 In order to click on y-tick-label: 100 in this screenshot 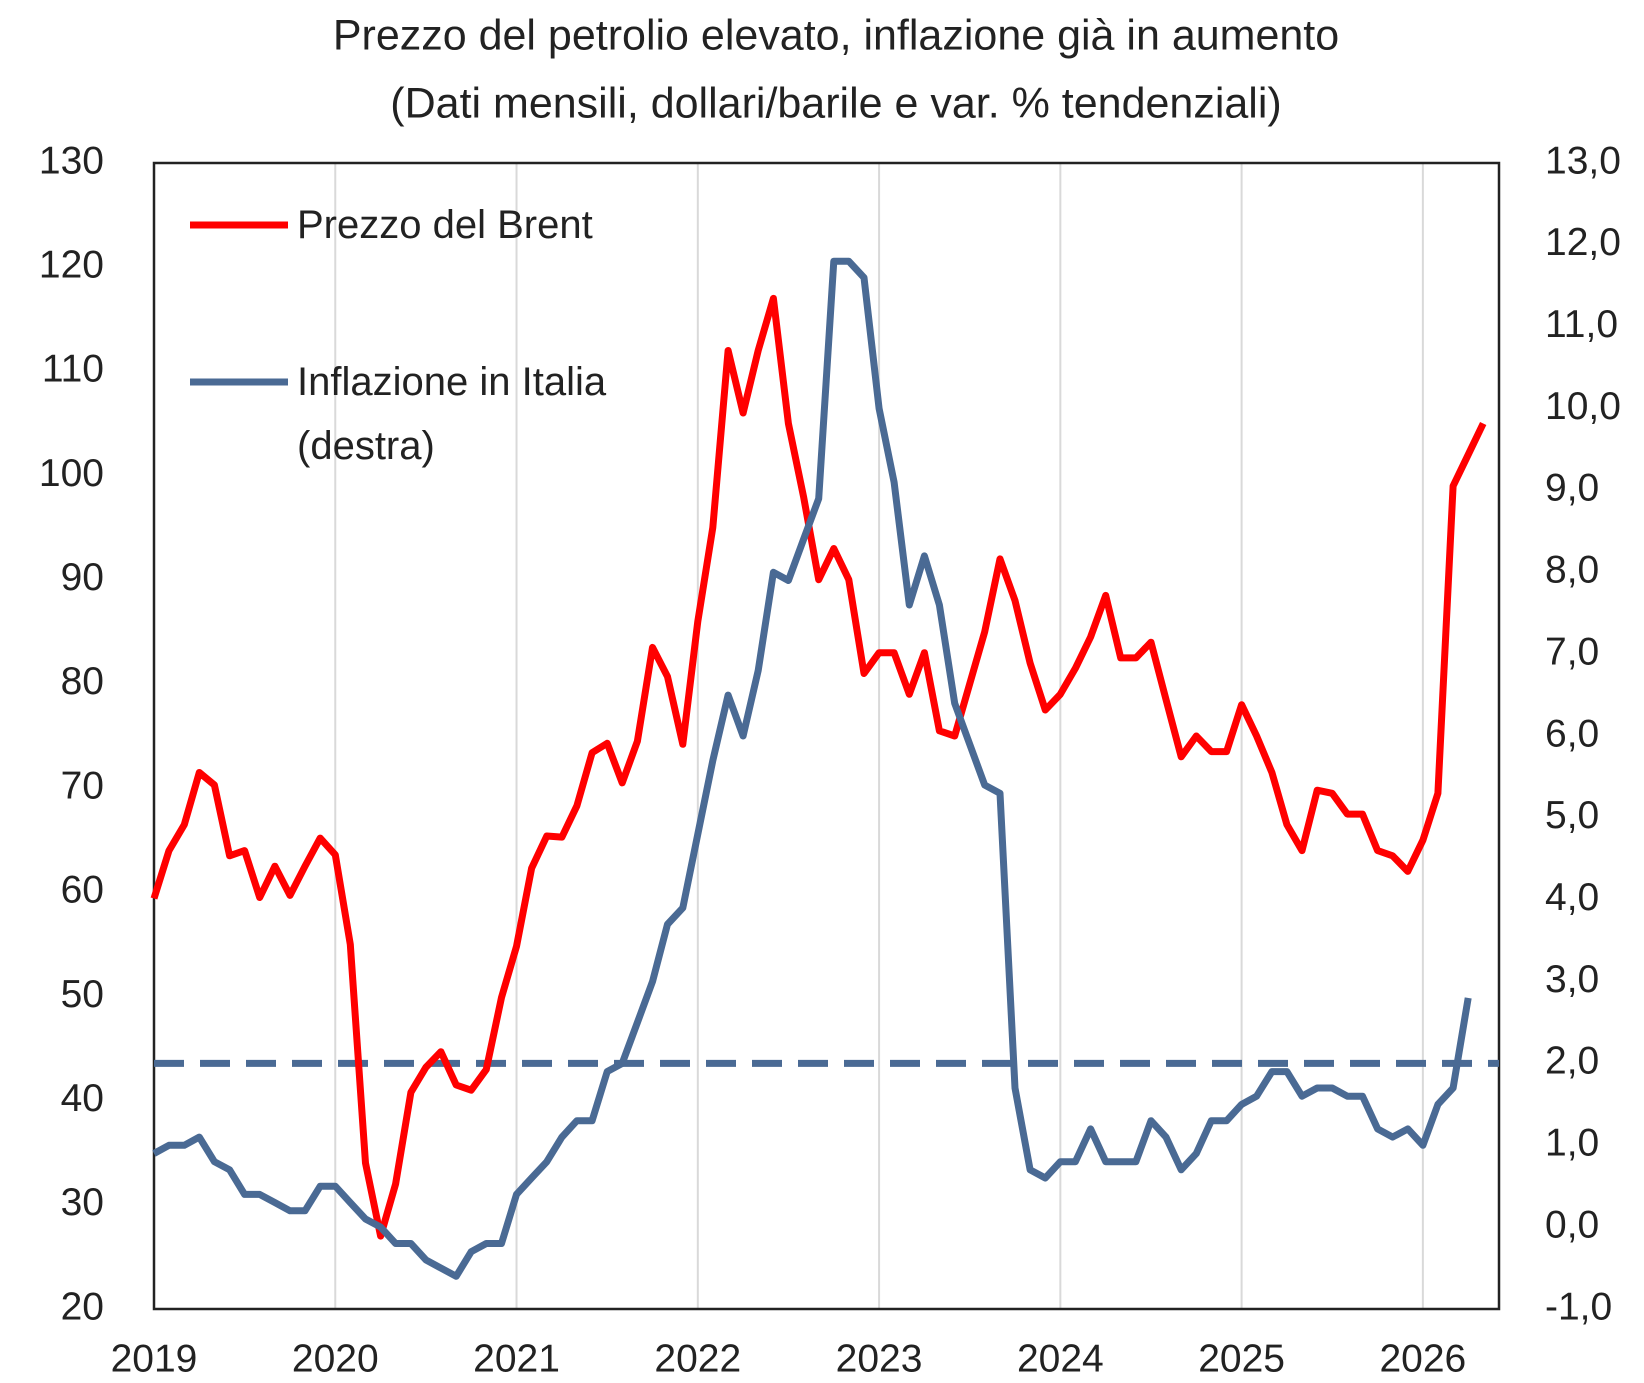, I will do `click(71, 473)`.